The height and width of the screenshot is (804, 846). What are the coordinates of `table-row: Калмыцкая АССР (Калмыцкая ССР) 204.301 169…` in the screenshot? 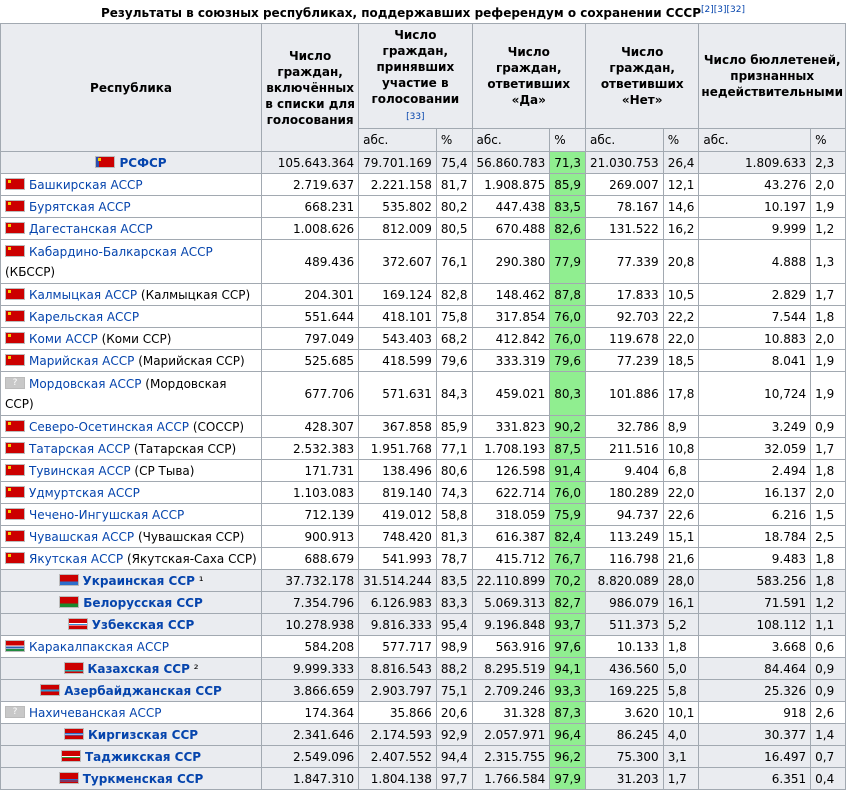 It's located at (423, 294).